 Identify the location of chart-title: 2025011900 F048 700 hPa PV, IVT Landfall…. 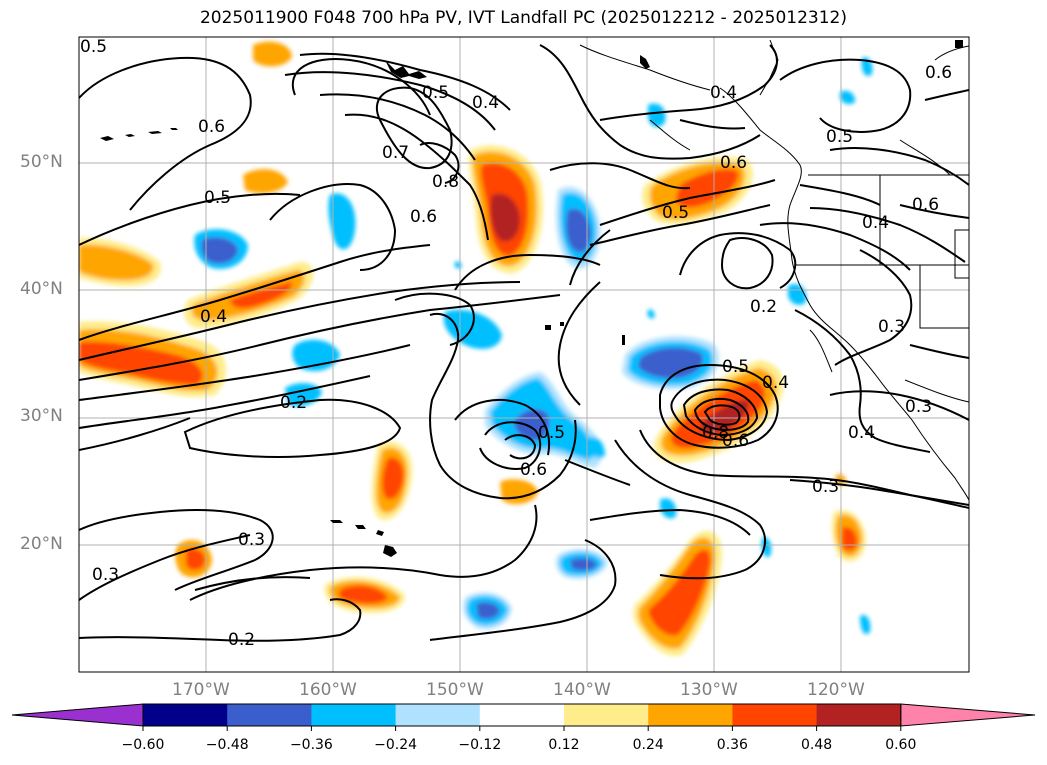
(523, 18).